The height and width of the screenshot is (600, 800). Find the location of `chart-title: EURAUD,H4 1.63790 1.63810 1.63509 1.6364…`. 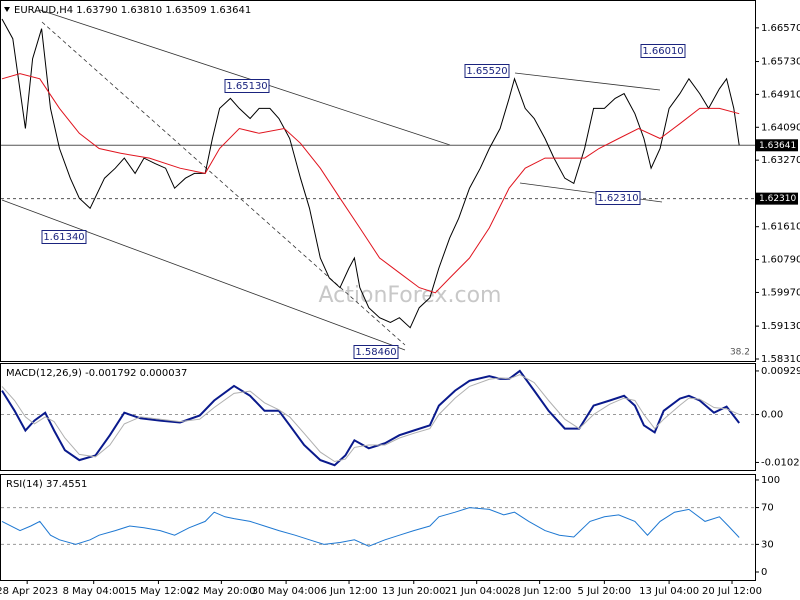

chart-title: EURAUD,H4 1.63790 1.63810 1.63509 1.6364… is located at coordinates (132, 10).